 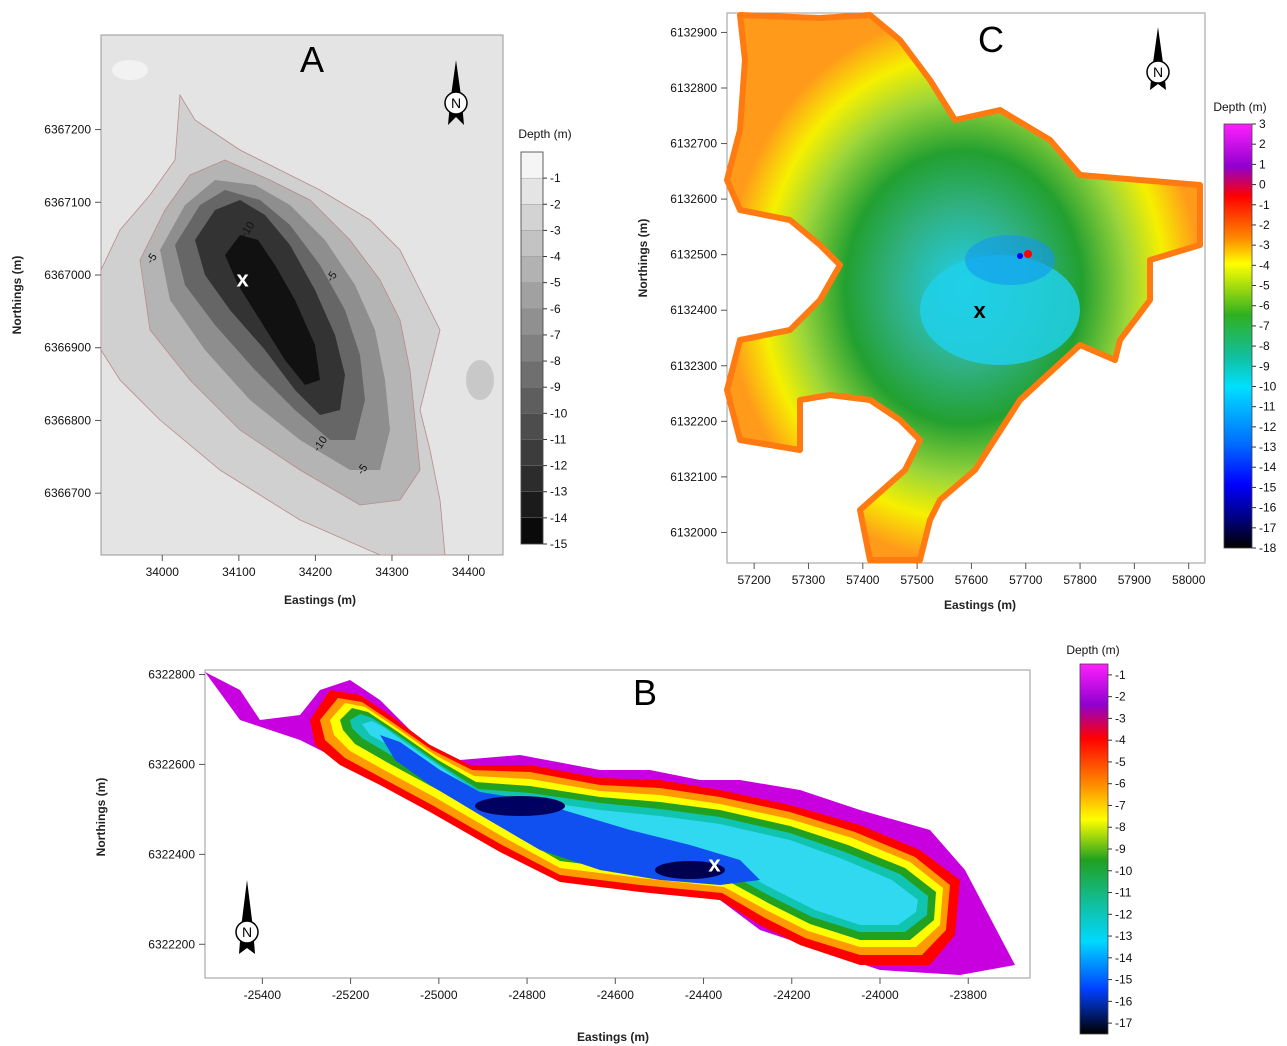 What do you see at coordinates (880, 995) in the screenshot?
I see `x-tick-label: -24000` at bounding box center [880, 995].